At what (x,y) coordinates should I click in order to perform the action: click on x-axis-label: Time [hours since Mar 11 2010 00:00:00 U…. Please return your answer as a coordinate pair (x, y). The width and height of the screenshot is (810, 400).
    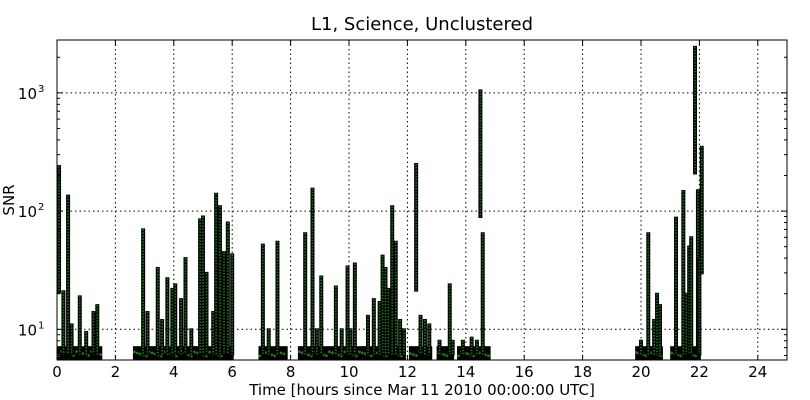
    Looking at the image, I should click on (421, 390).